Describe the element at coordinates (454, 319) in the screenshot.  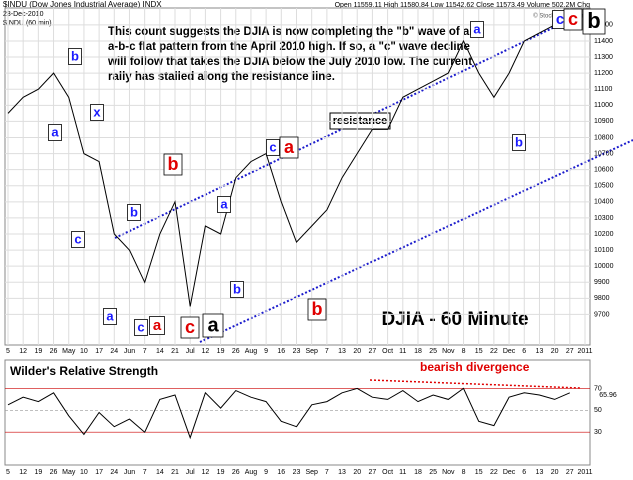
I see `chart-title: DJIA - 60 Minute` at that location.